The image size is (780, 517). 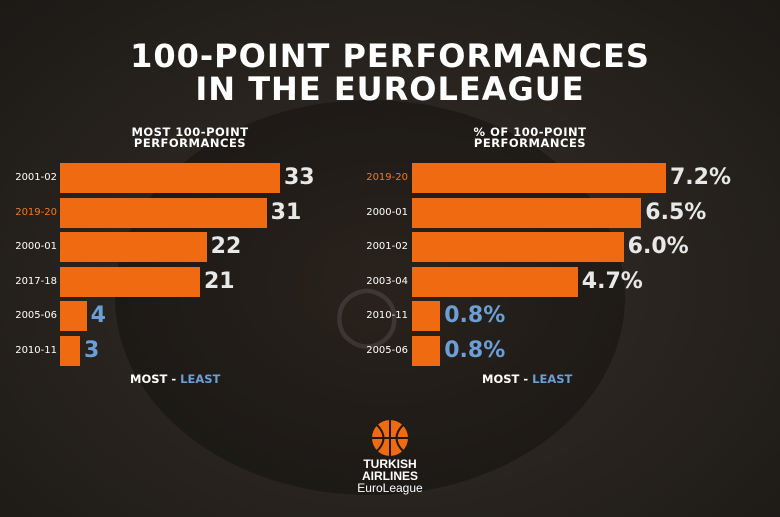 I want to click on left-chart-subtitle-line2: PERFORMANCES, so click(x=190, y=143).